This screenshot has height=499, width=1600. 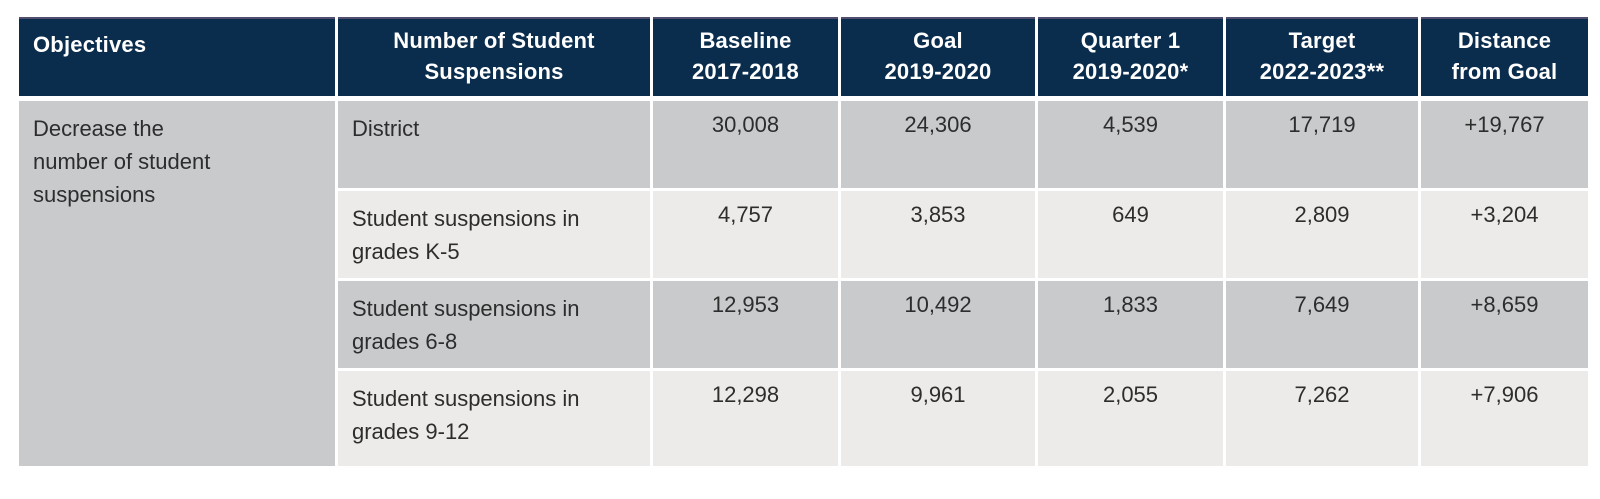 I want to click on header-cell-goal: Goal 2019-2020, so click(x=938, y=59).